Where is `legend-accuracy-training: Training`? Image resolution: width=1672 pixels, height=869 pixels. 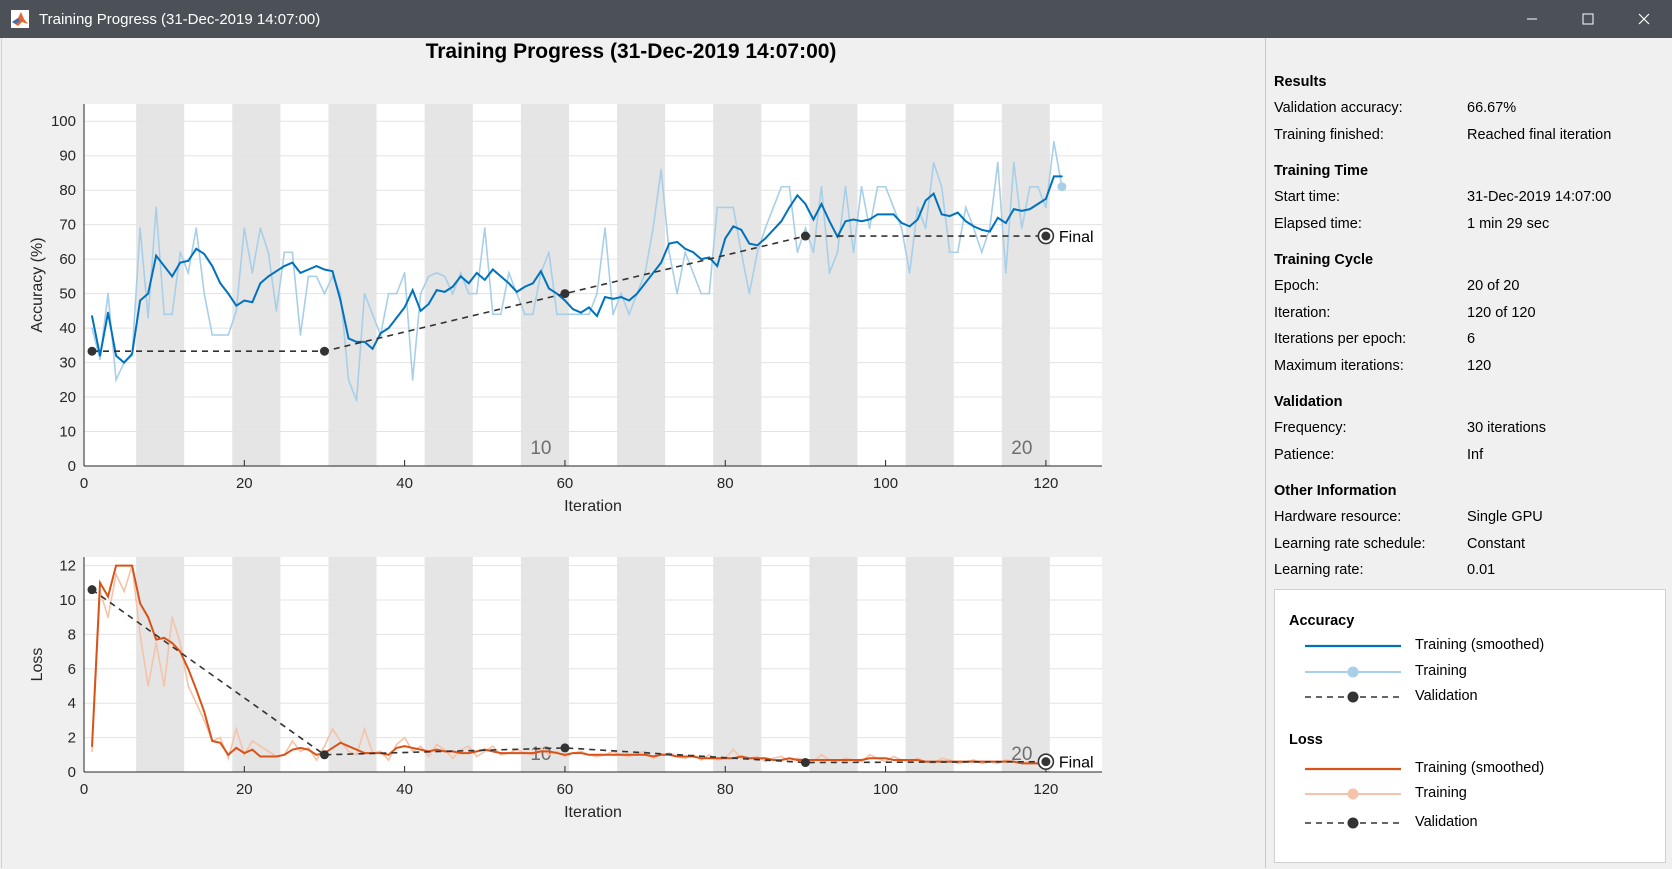 legend-accuracy-training: Training is located at coordinates (1465, 672).